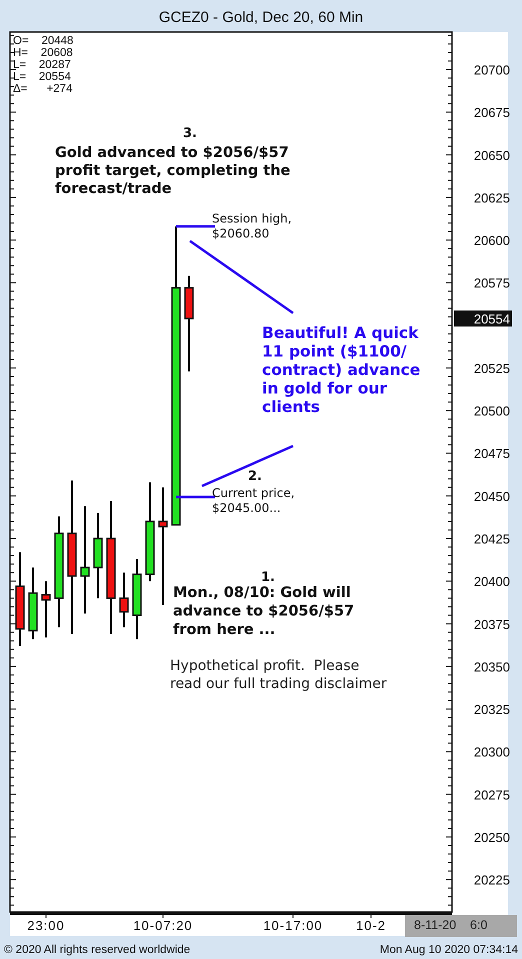 The image size is (522, 959). I want to click on y-tick-label: 20275, so click(492, 794).